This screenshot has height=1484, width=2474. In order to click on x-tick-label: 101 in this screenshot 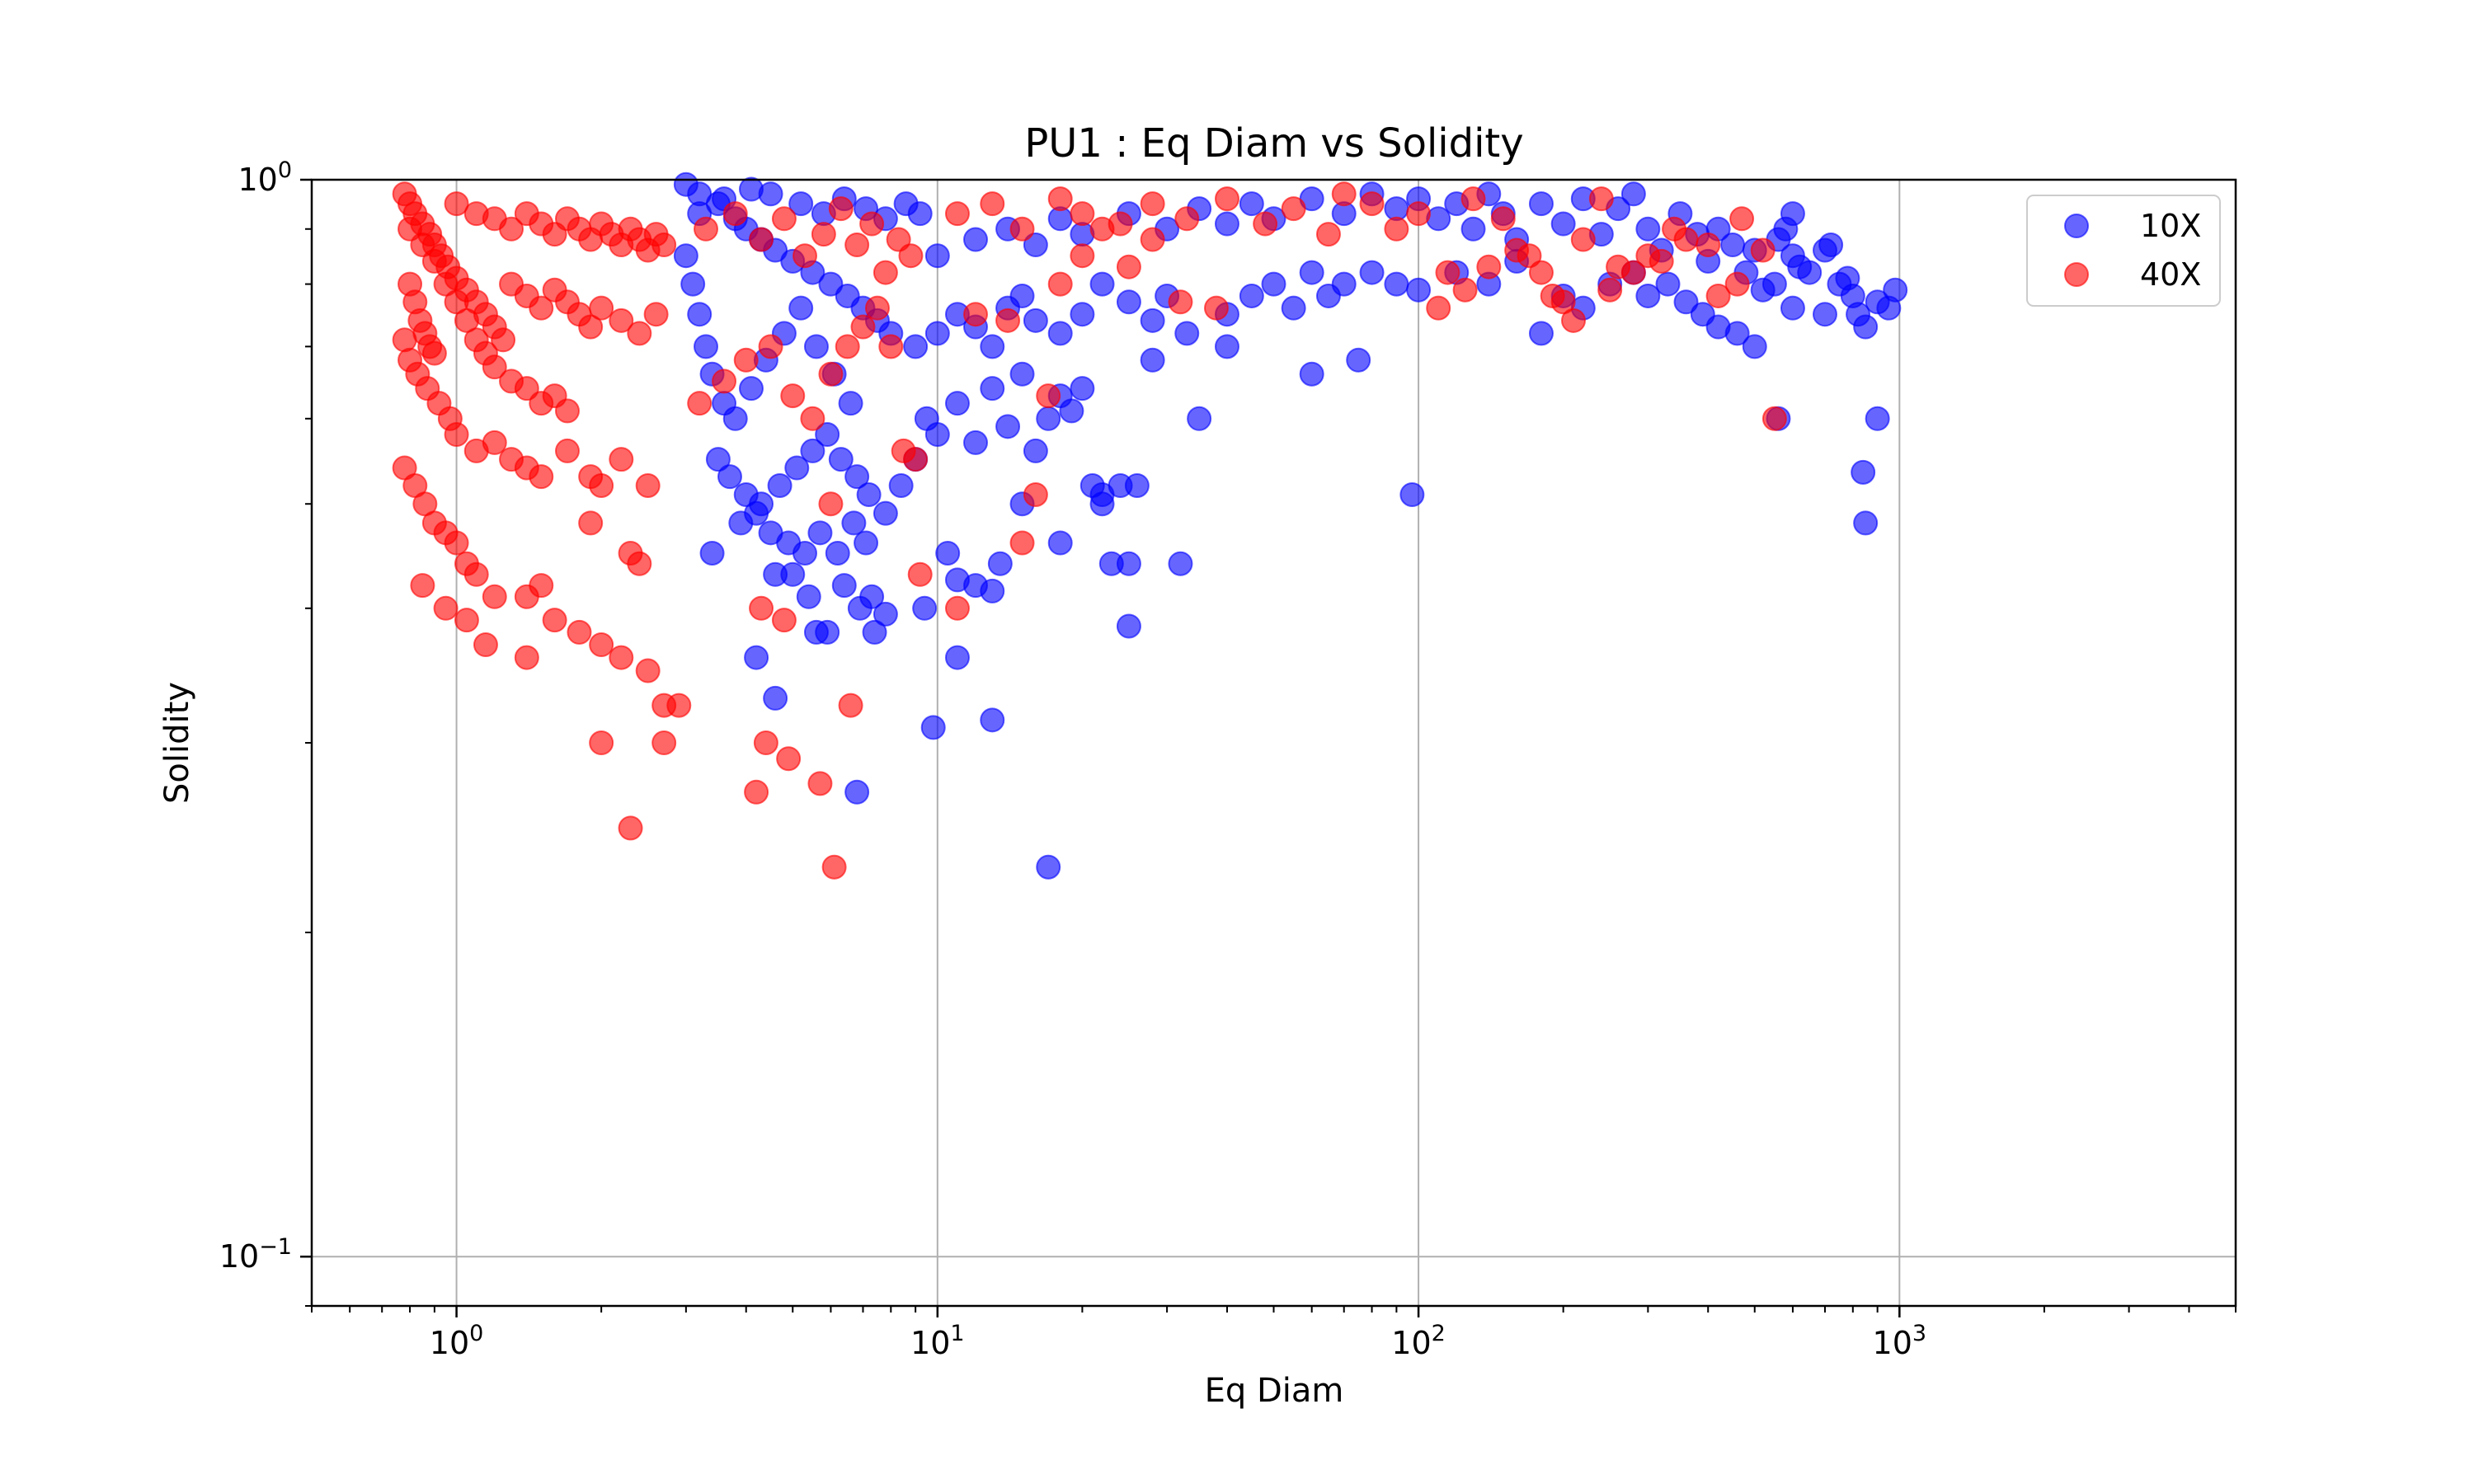, I will do `click(937, 1341)`.